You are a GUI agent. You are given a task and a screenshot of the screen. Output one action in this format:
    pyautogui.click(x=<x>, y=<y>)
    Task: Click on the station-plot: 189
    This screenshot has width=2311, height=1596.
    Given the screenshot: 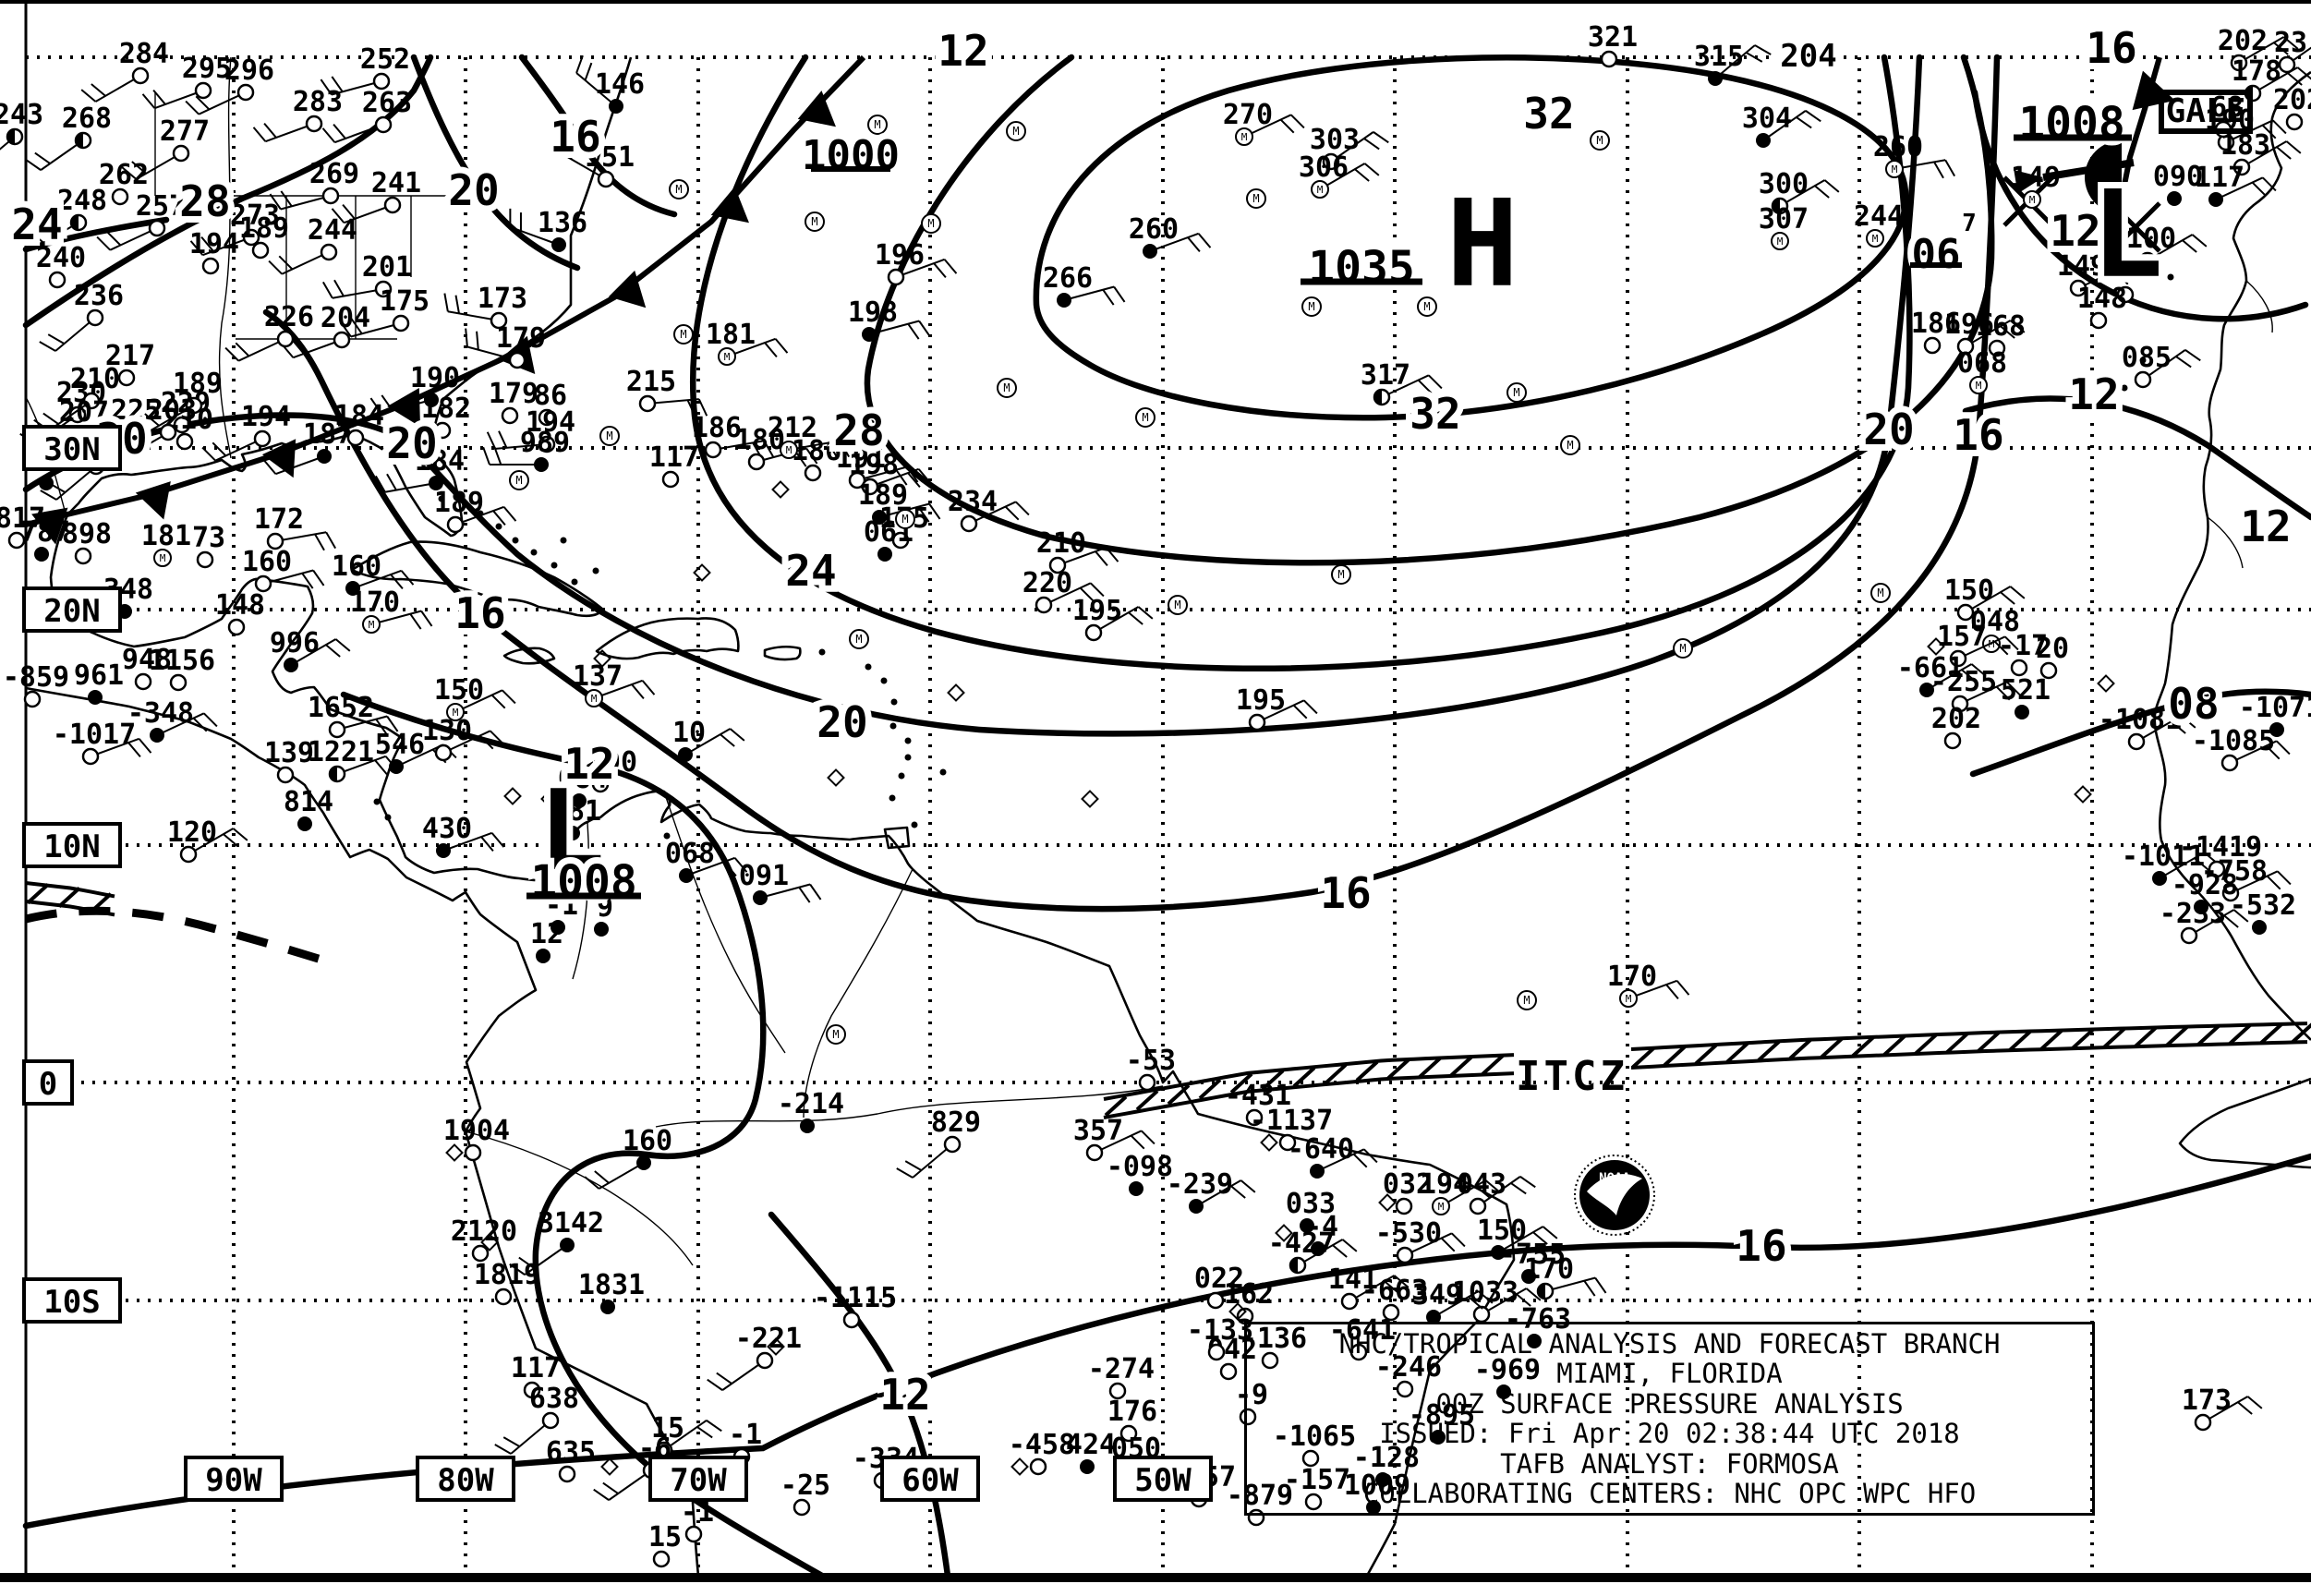 What is the action you would take?
    pyautogui.click(x=475, y=510)
    